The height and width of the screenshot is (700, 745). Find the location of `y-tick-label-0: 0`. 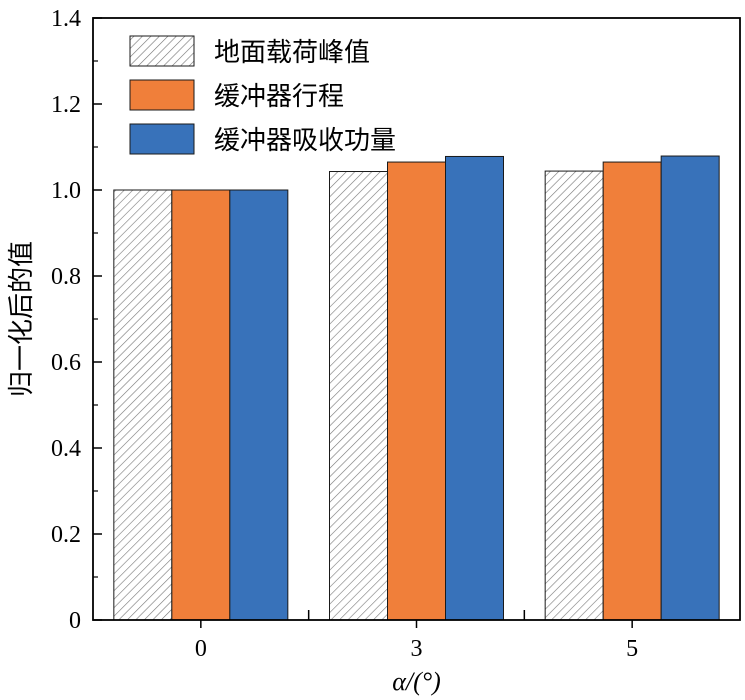

y-tick-label-0: 0 is located at coordinates (75, 621).